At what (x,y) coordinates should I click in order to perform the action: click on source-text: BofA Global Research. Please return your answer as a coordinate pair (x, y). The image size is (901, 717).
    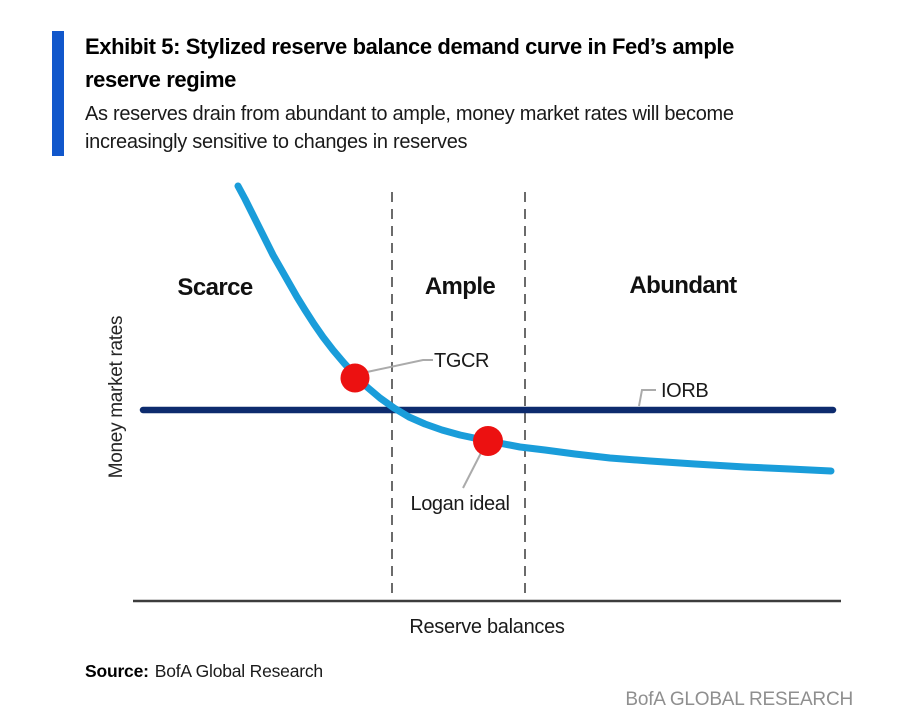
    Looking at the image, I should click on (238, 671).